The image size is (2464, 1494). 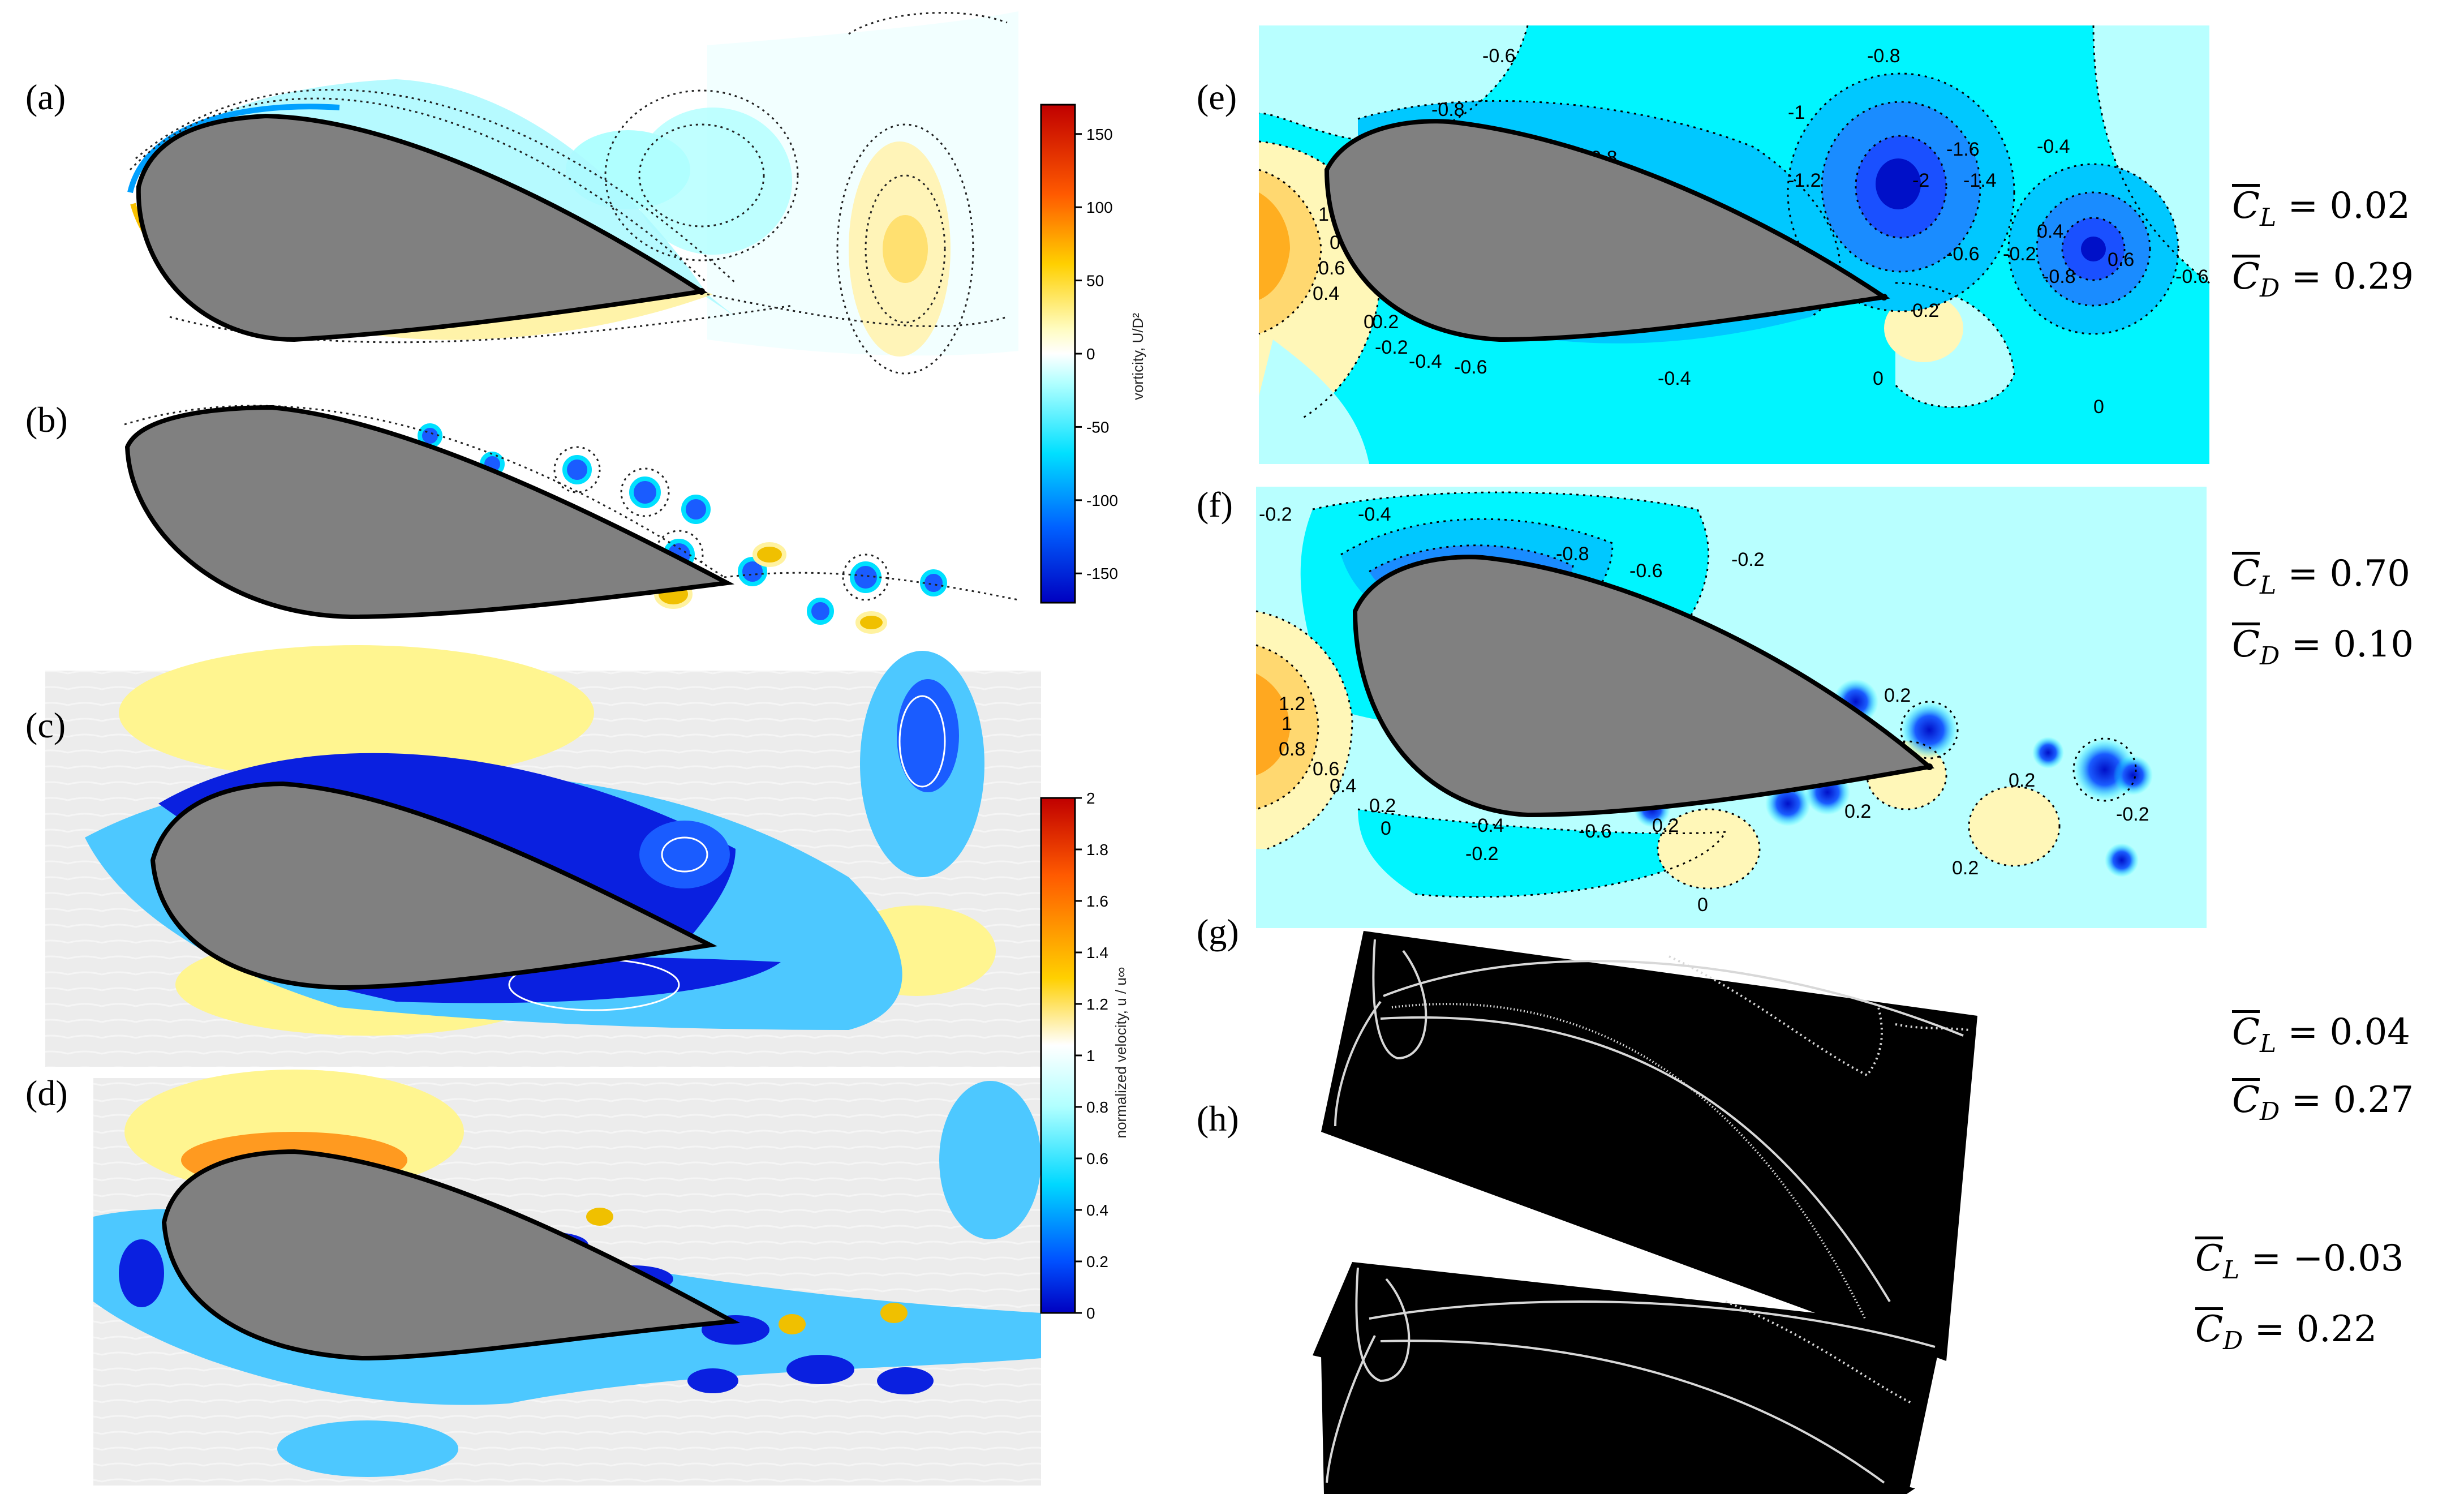 I want to click on cd-value: = 0.29, so click(x=2352, y=277).